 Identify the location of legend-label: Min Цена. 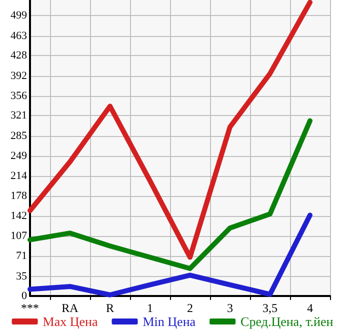
(169, 321).